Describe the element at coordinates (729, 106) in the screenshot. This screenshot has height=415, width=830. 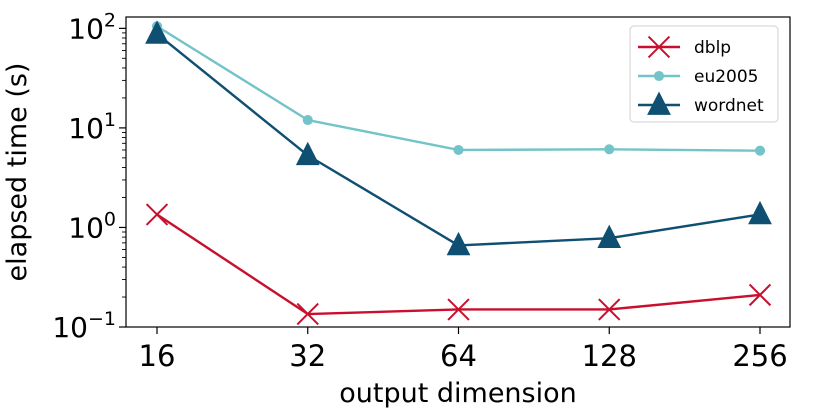
I see `legend-label-wordnet: wordnet` at that location.